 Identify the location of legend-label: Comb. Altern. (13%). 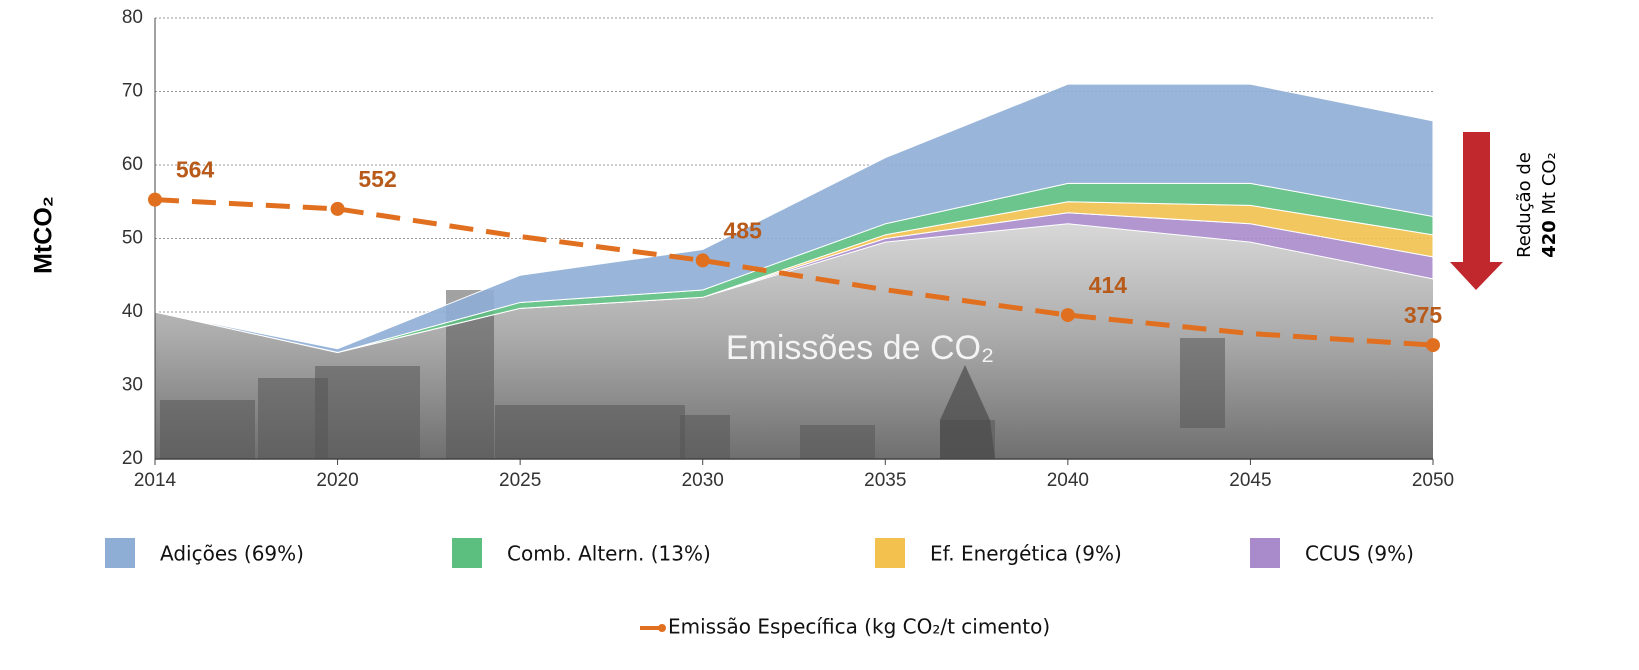
(609, 554).